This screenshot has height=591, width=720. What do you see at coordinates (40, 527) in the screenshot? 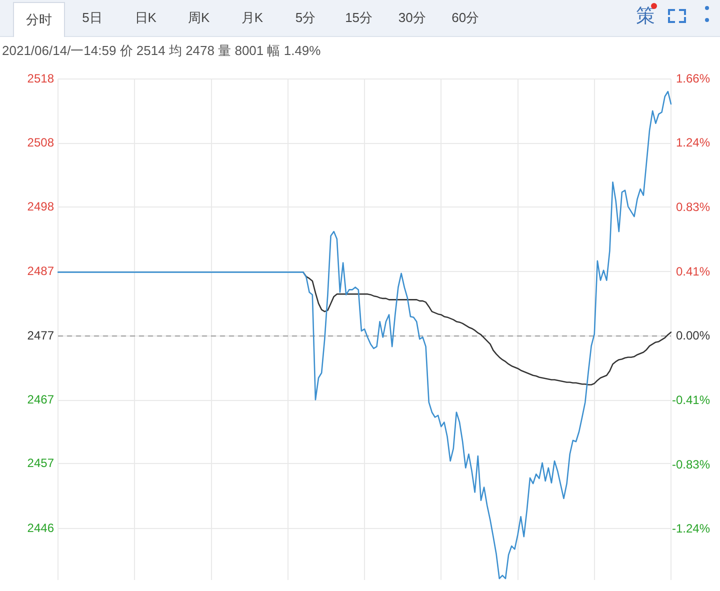
I see `y-tick-label: 2446` at bounding box center [40, 527].